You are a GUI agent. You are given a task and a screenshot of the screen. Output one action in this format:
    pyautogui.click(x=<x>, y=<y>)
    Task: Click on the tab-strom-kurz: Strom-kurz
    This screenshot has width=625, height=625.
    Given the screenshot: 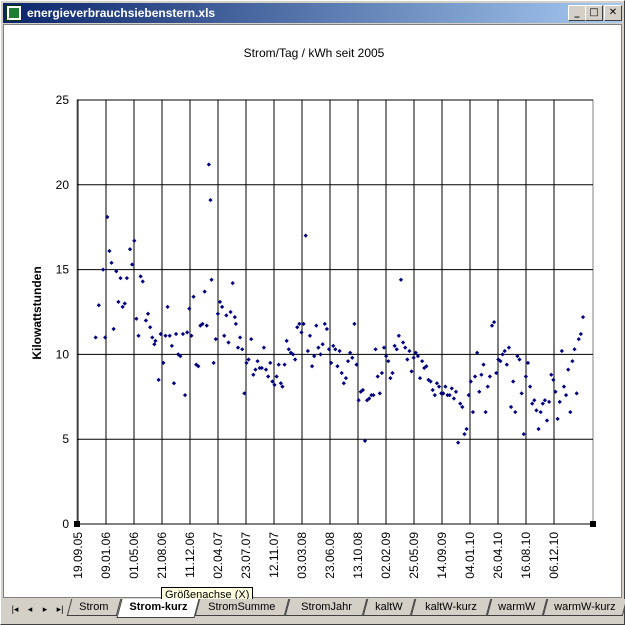 What is the action you would take?
    pyautogui.click(x=158, y=608)
    